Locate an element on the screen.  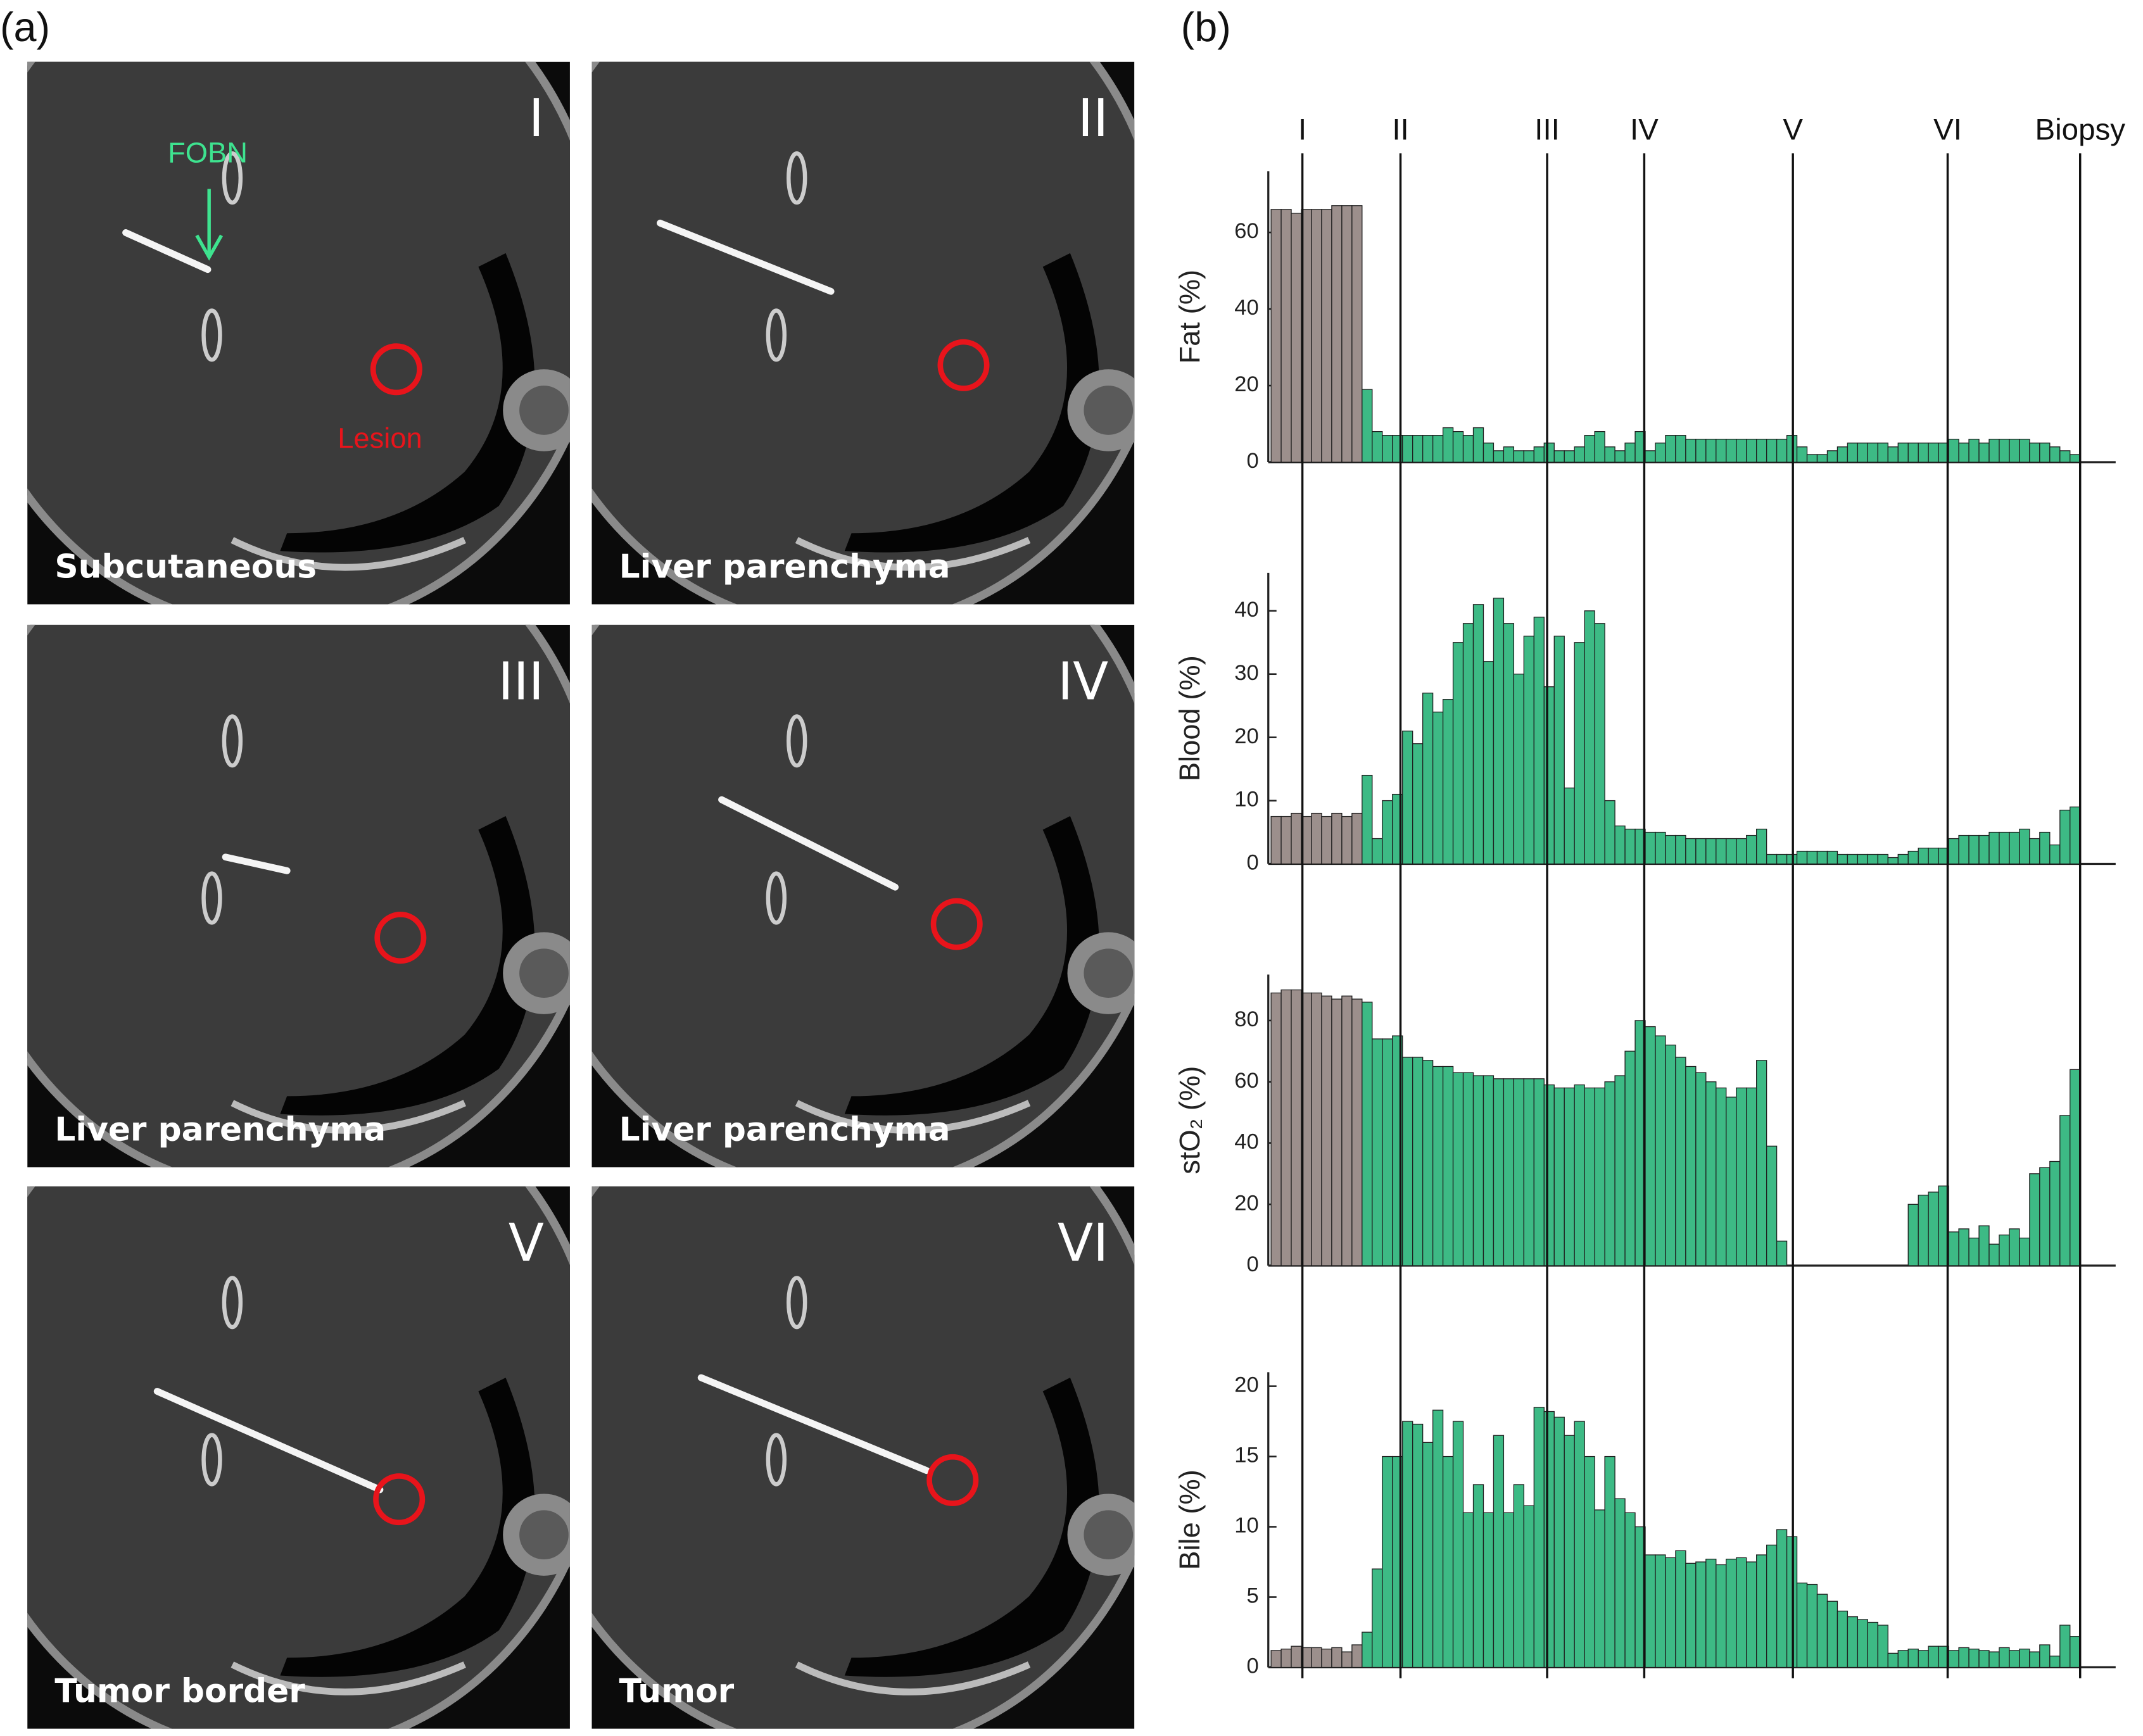
image-caption: Liver parenchyma is located at coordinates (785, 567).